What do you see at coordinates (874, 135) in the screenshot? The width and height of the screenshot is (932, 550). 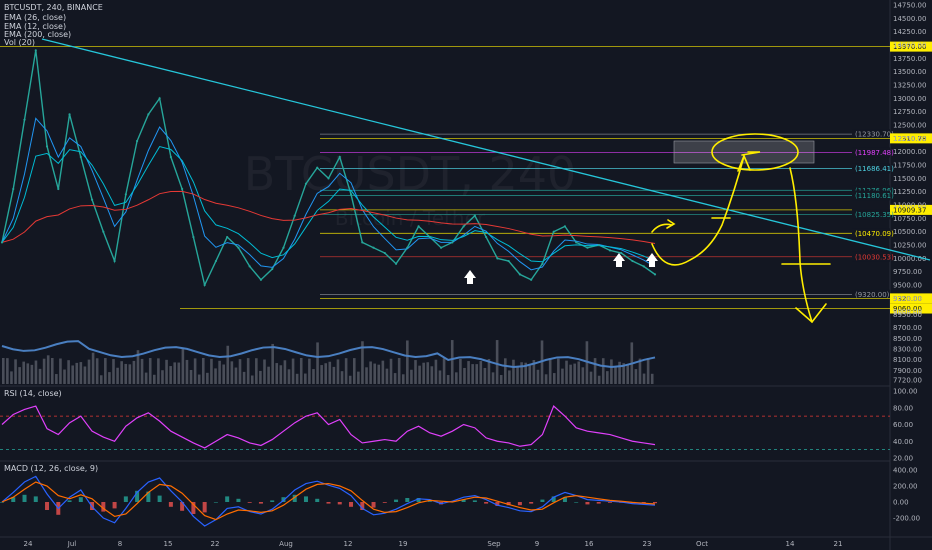 I see `price-level-label: (12330.70)` at bounding box center [874, 135].